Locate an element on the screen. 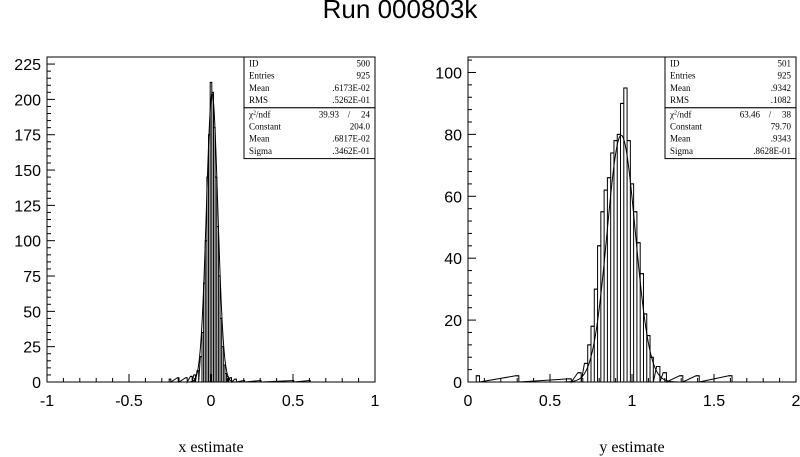 The height and width of the screenshot is (457, 800). stat-value: .9342 is located at coordinates (781, 88).